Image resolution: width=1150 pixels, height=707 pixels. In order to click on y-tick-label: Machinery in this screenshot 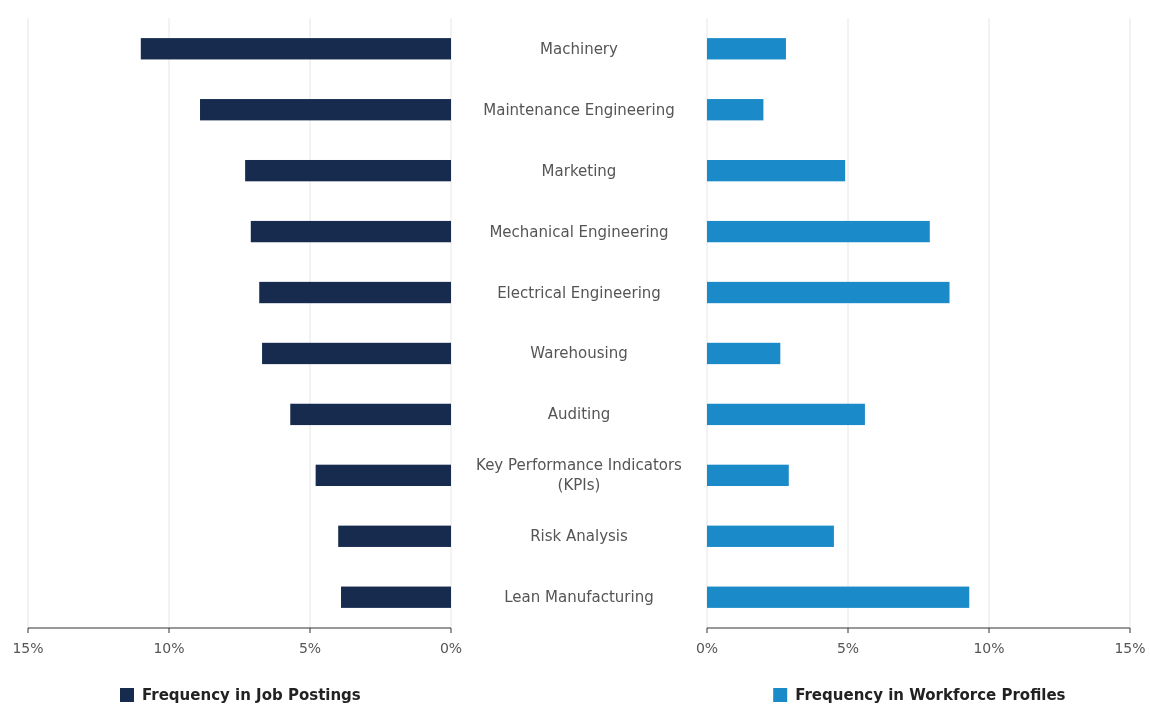, I will do `click(579, 48)`.